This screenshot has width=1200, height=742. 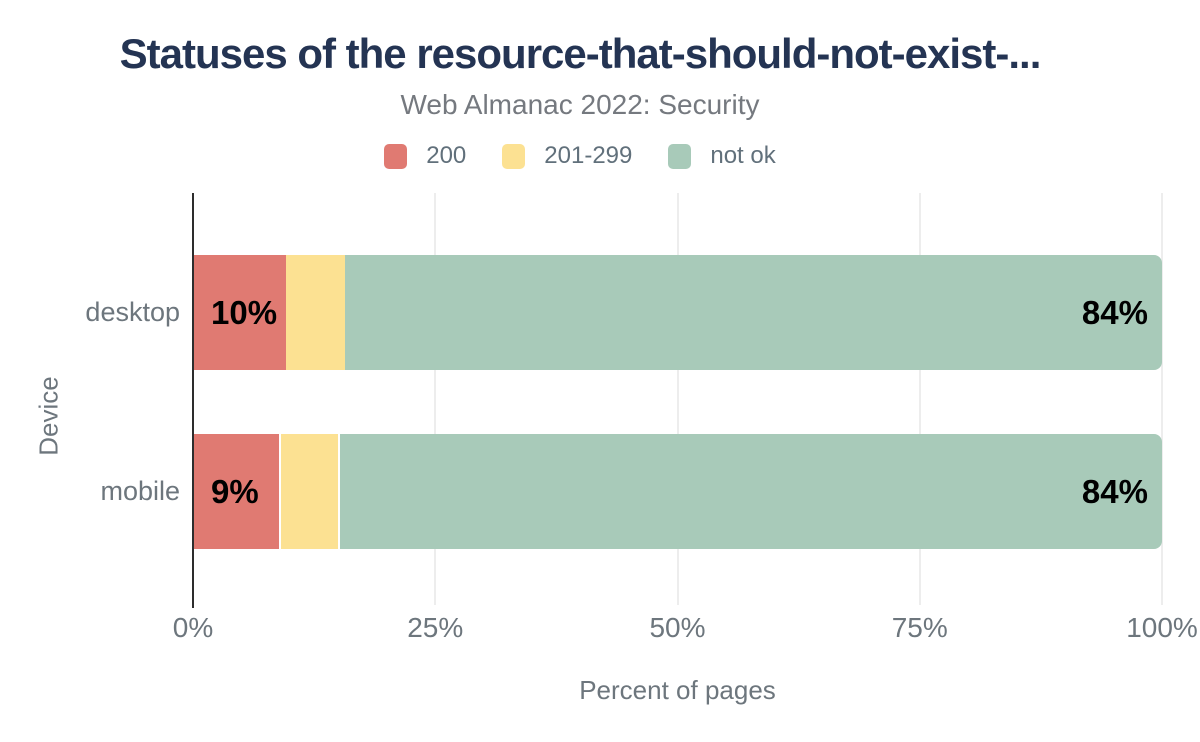 I want to click on legend-item: 201-299, so click(x=567, y=156).